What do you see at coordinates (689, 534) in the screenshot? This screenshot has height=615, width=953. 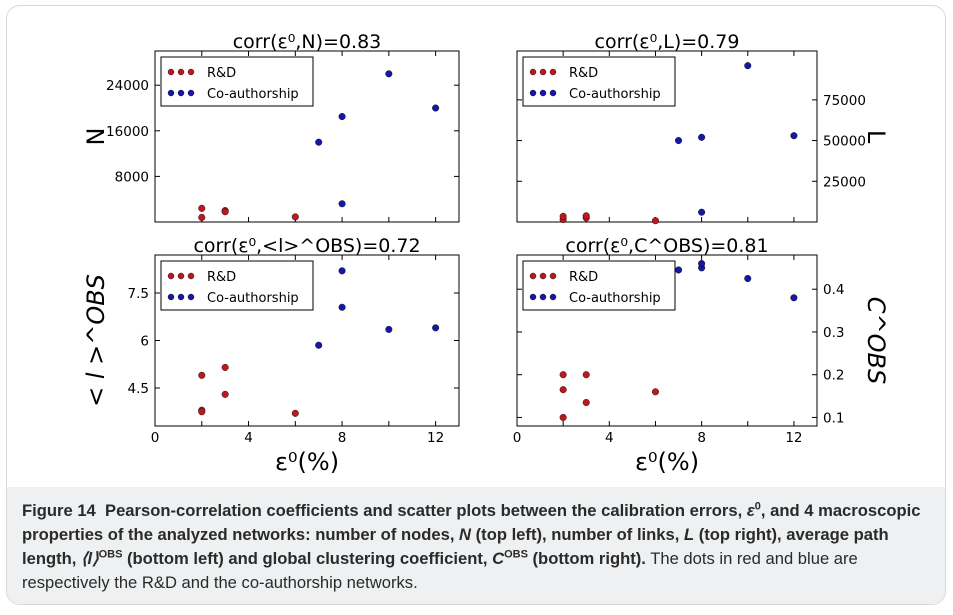 I see `caption-L: L` at bounding box center [689, 534].